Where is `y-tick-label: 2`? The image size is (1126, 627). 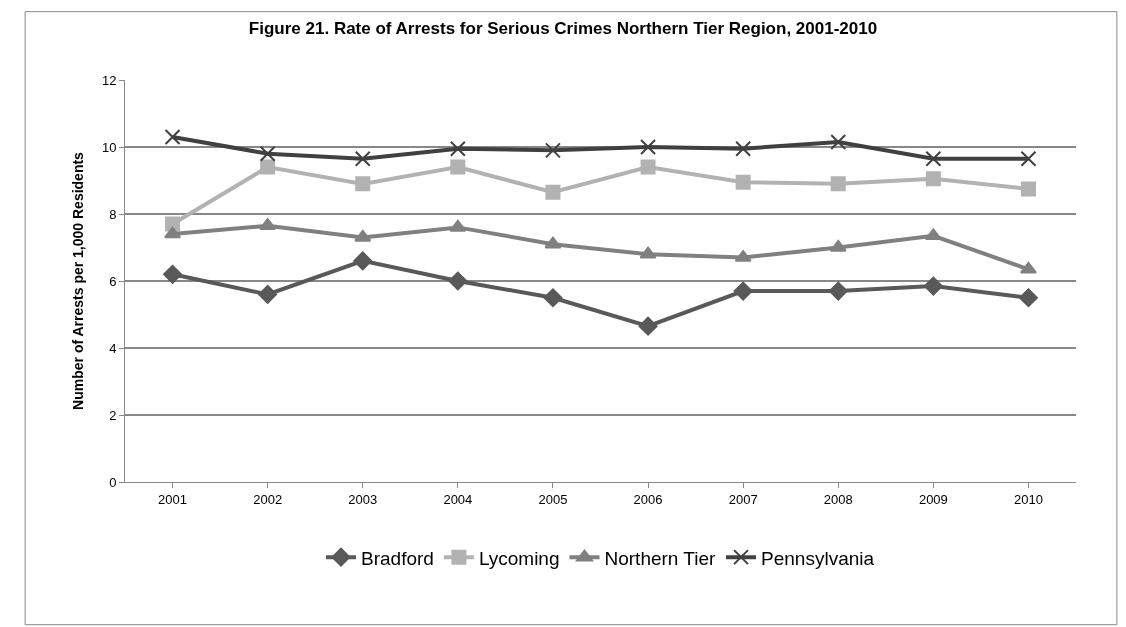 y-tick-label: 2 is located at coordinates (113, 415).